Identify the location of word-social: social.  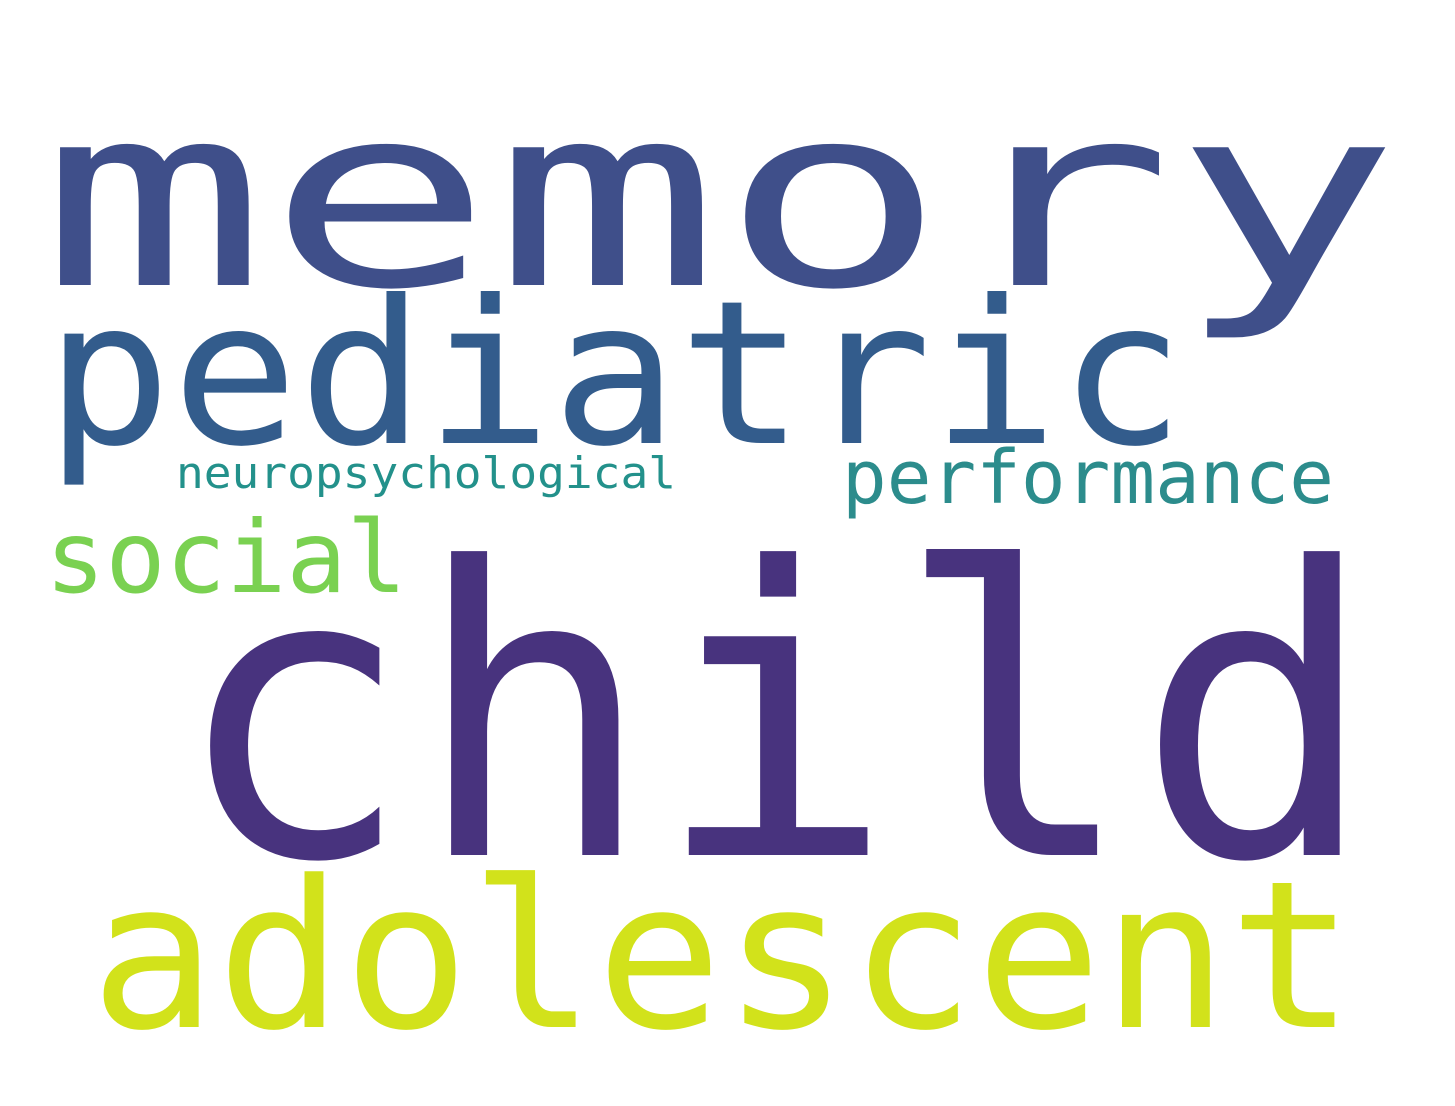
(226, 557).